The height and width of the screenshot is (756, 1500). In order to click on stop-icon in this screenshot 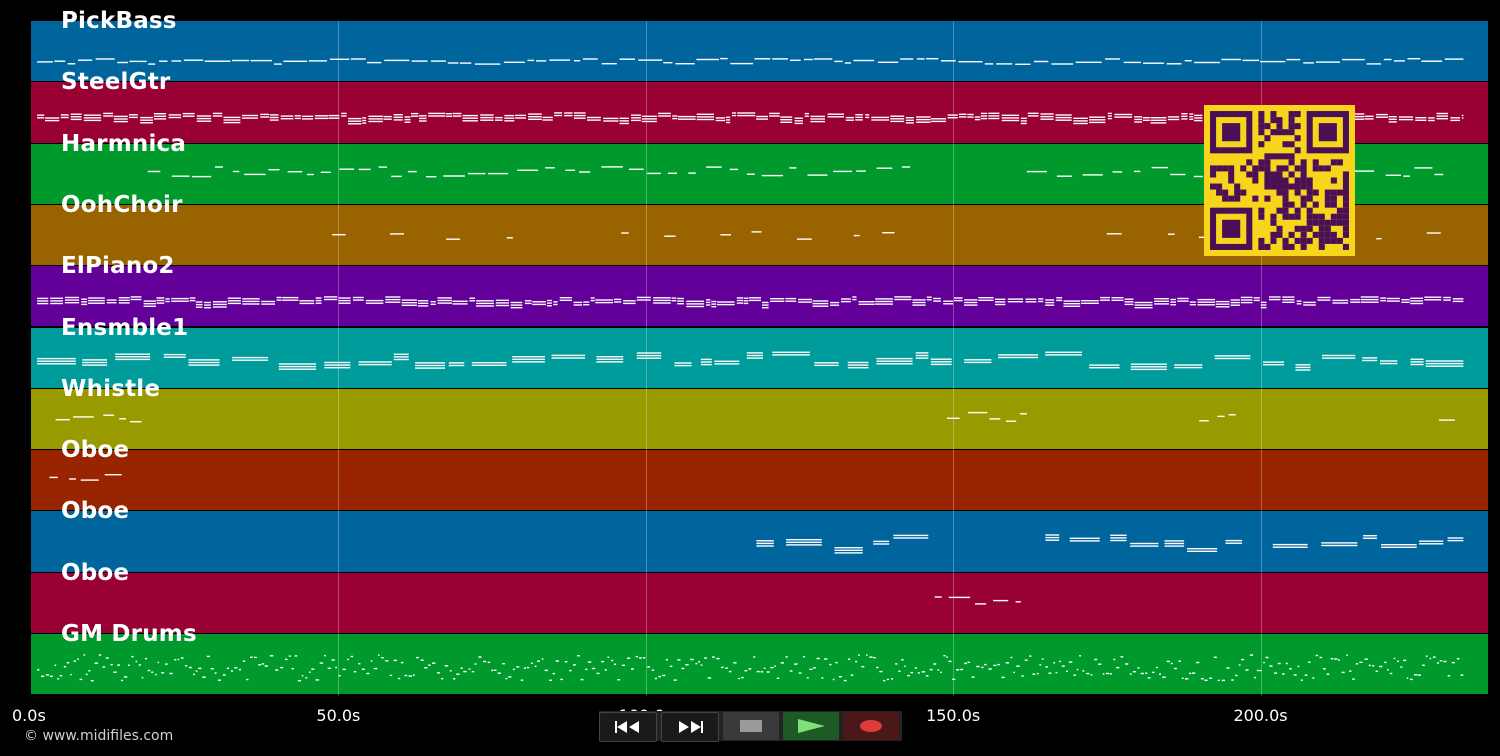, I will do `click(751, 726)`.